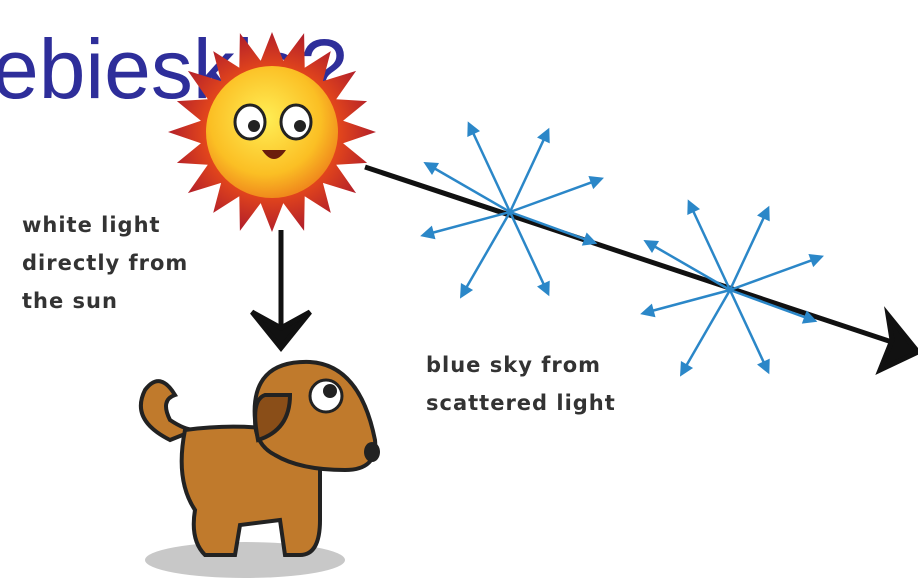 The width and height of the screenshot is (918, 581). Describe the element at coordinates (513, 365) in the screenshot. I see `label-line: blue sky from` at that location.